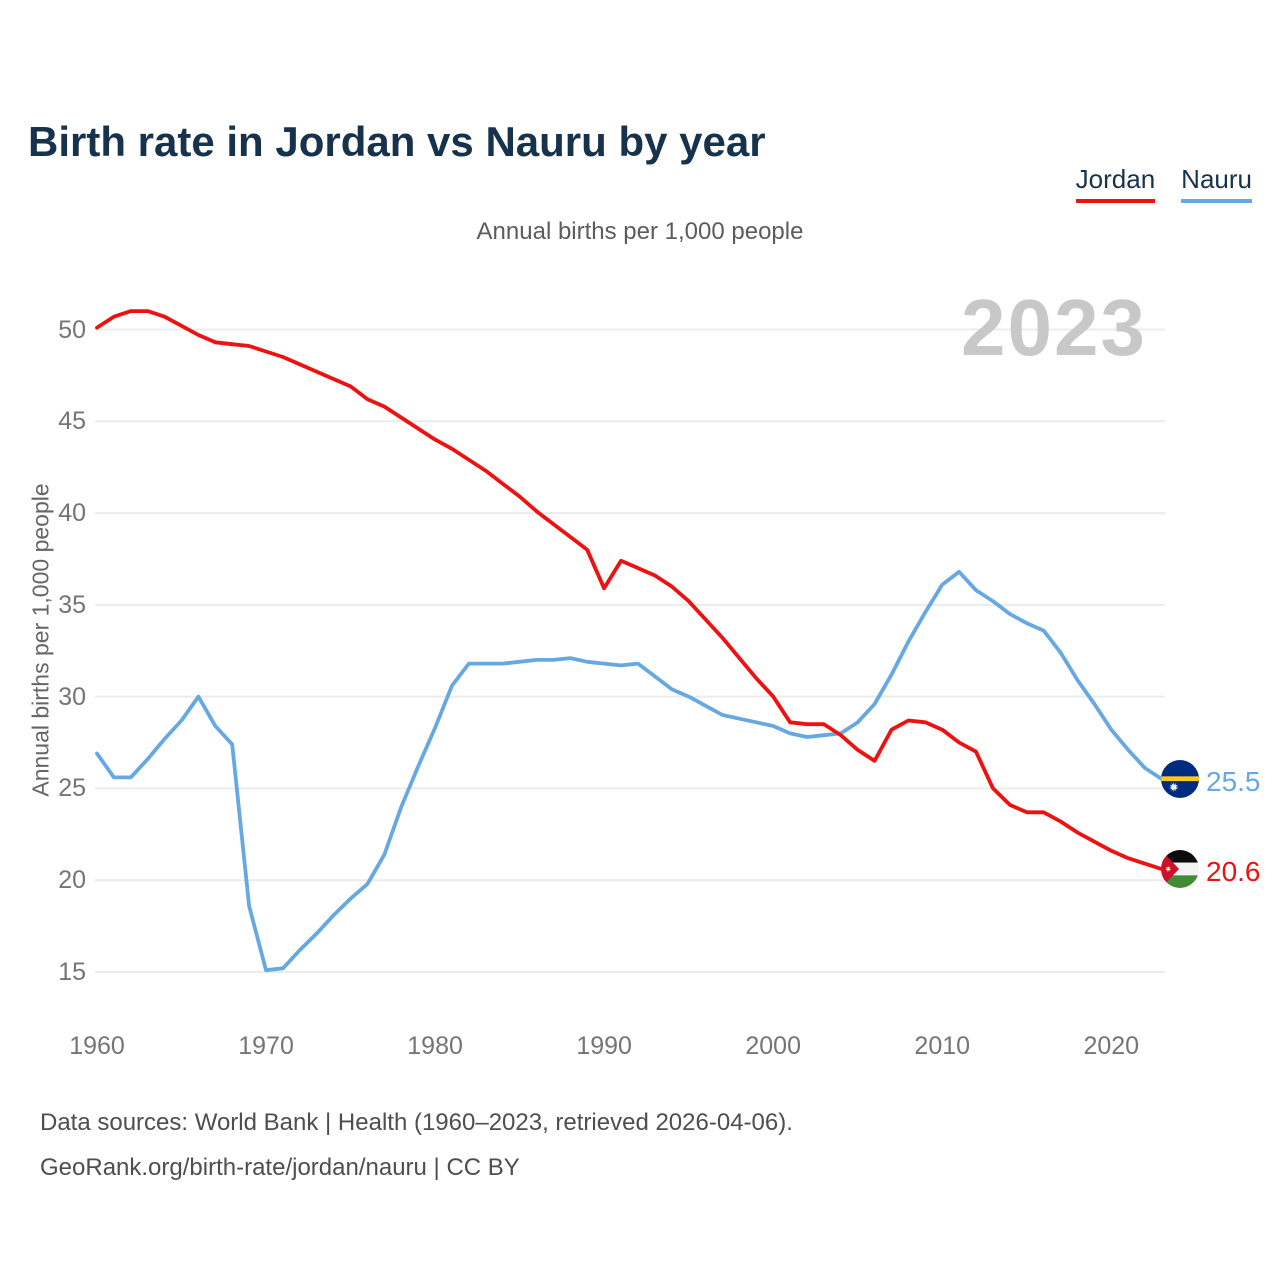 This screenshot has height=1280, width=1280. Describe the element at coordinates (1233, 871) in the screenshot. I see `jordan-end-value: 20.6` at that location.